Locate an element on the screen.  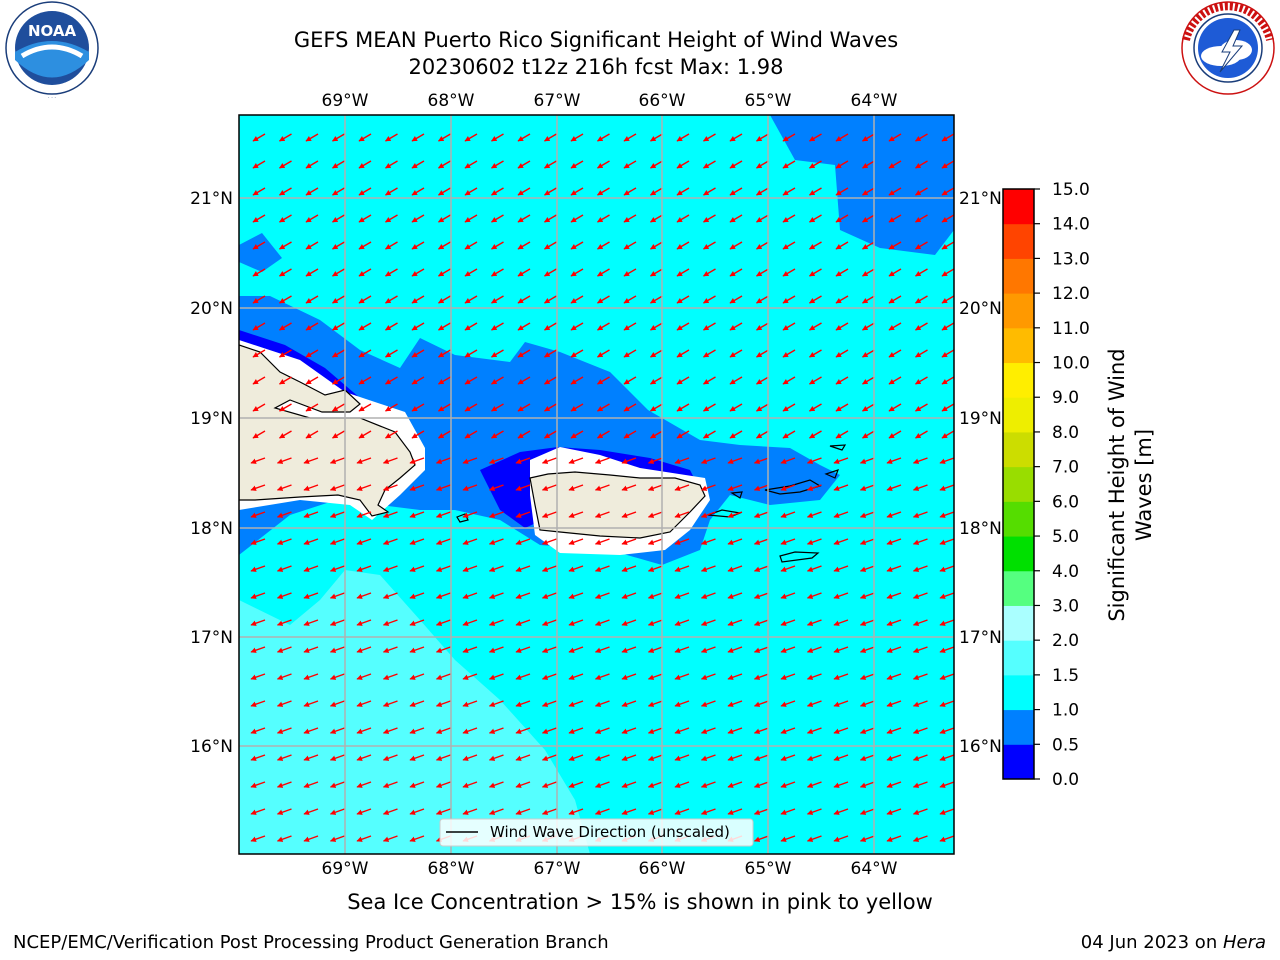
colorbar-tick-label: 5.0 is located at coordinates (1065, 537).